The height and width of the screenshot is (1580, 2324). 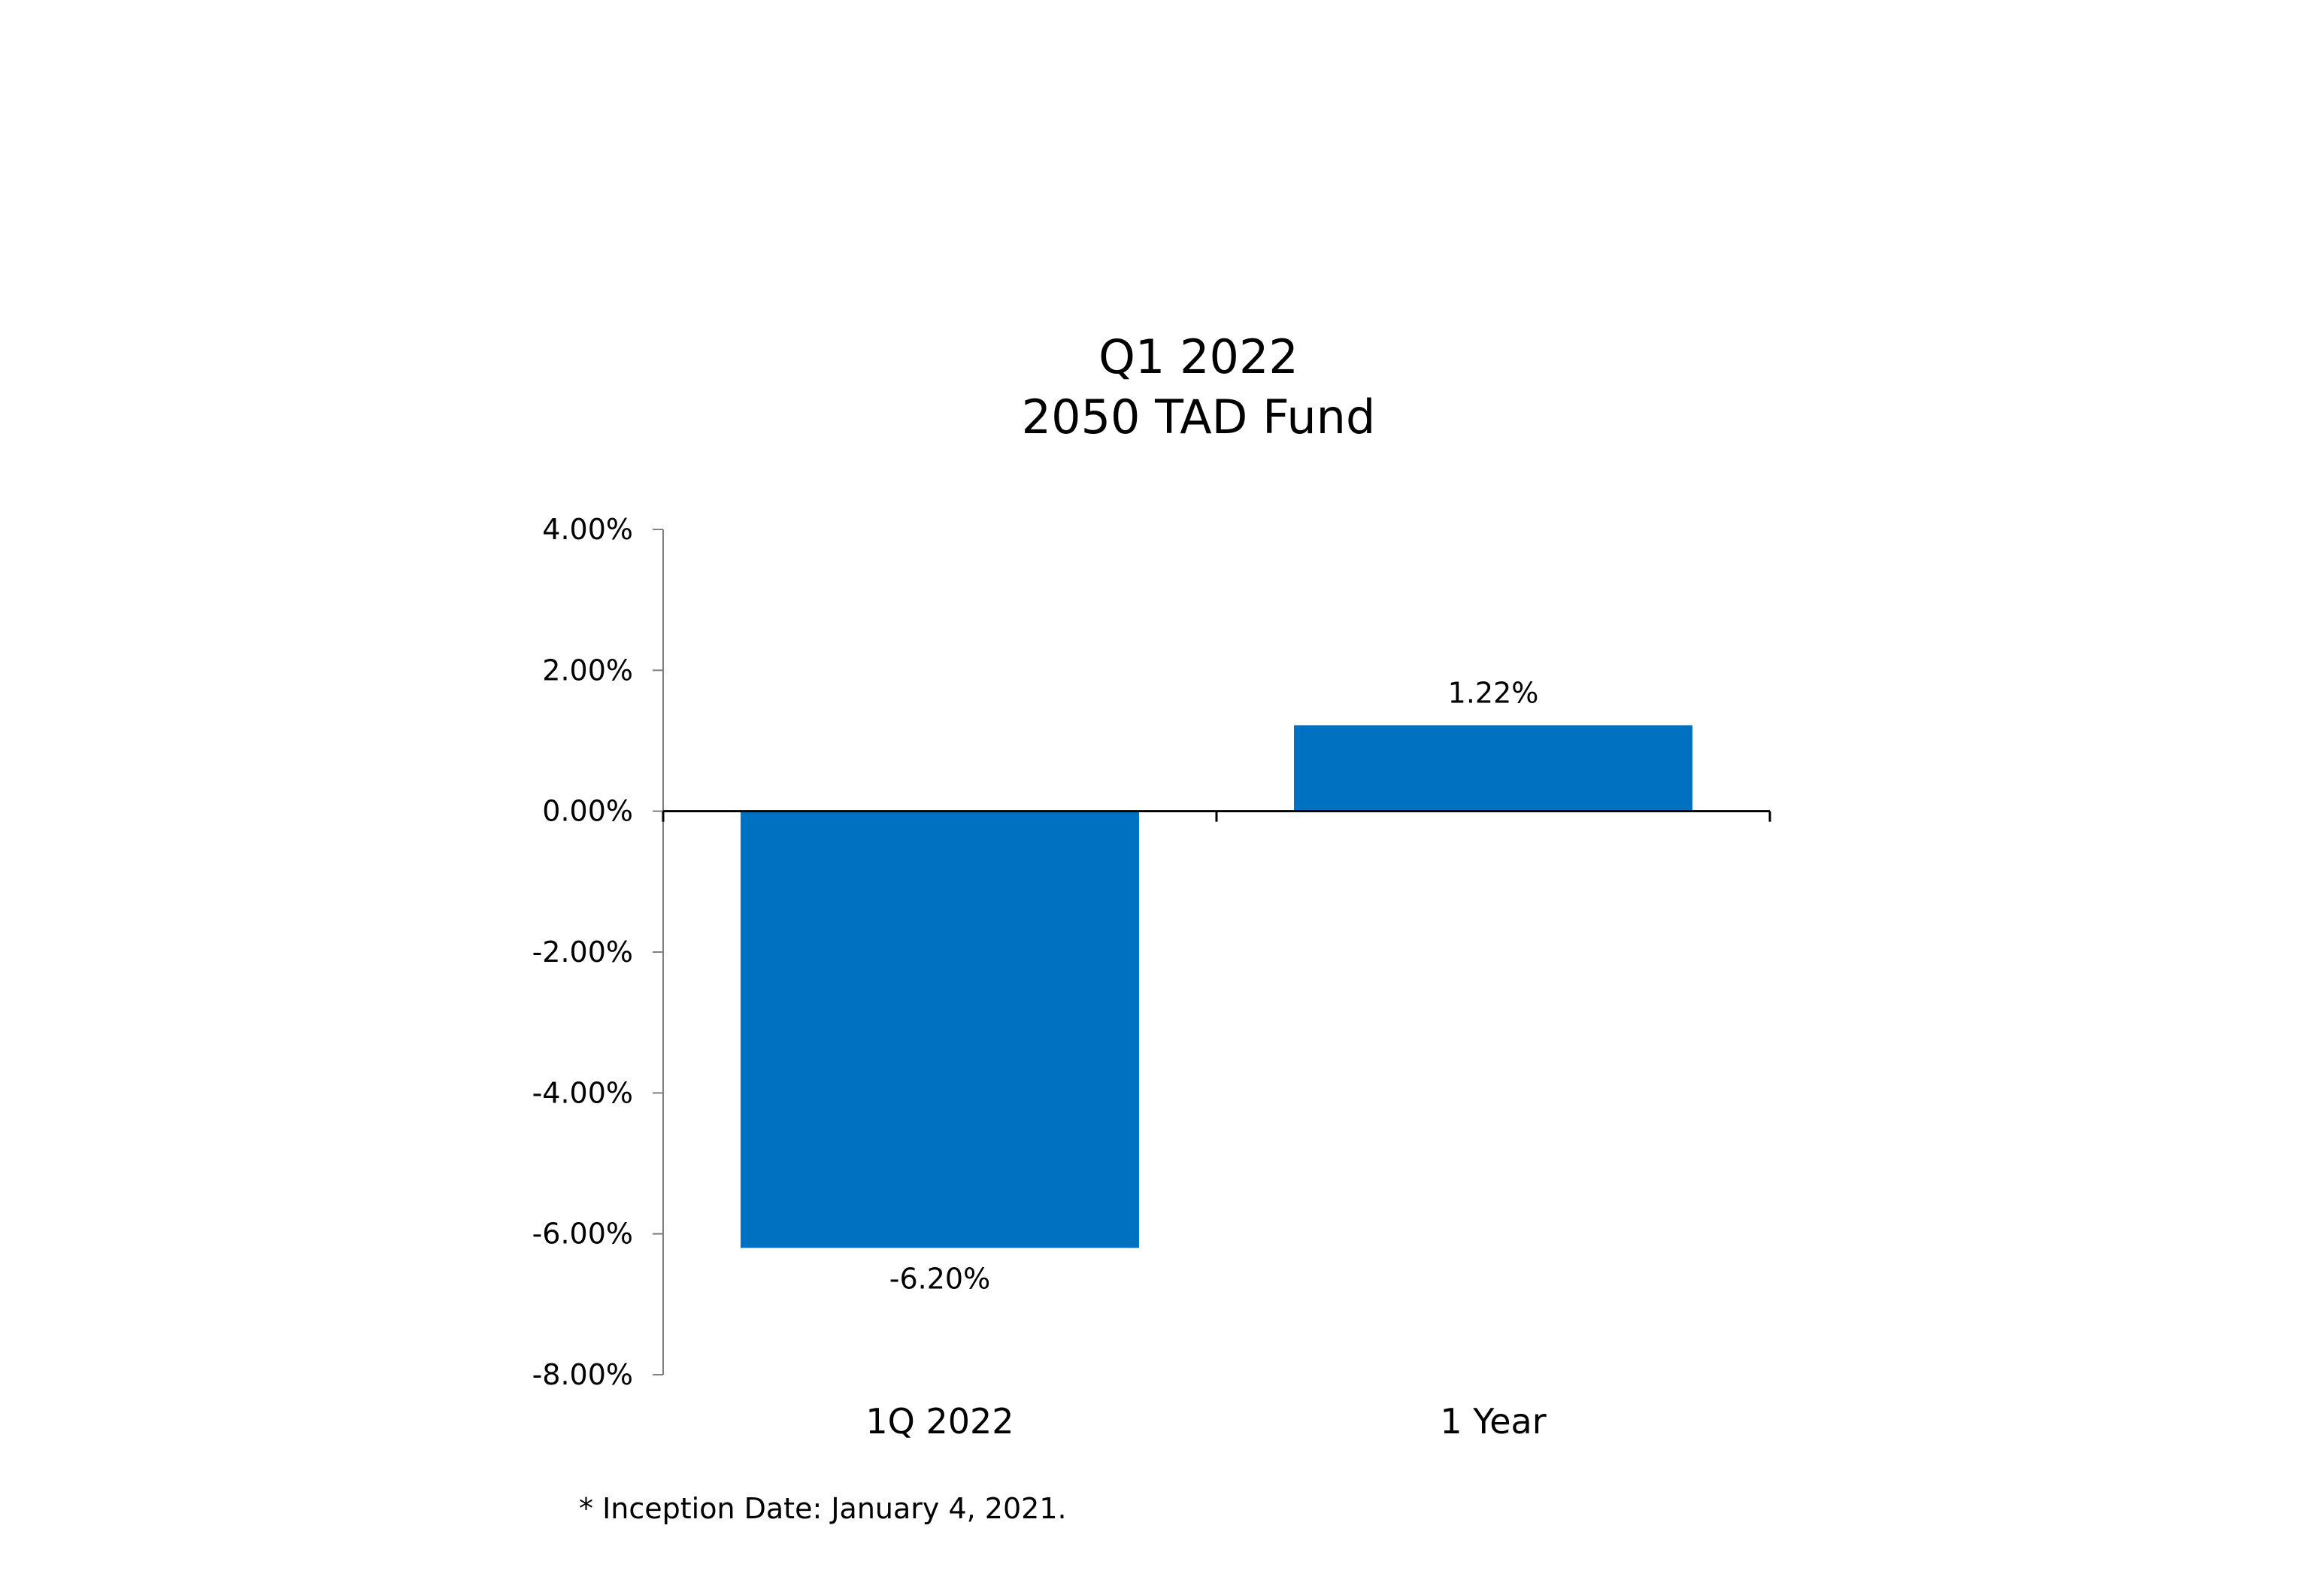 I want to click on y-tick-label-2: 0.00%, so click(x=587, y=811).